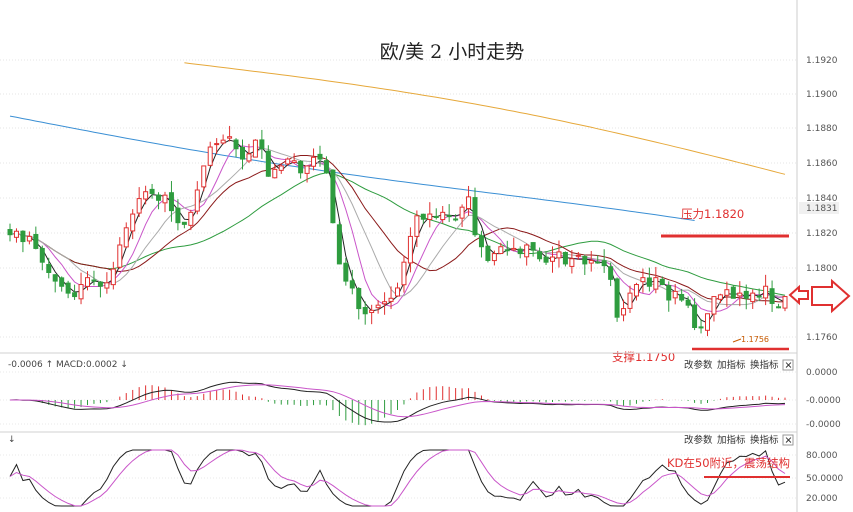 This screenshot has width=853, height=512. What do you see at coordinates (822, 61) in the screenshot?
I see `y-tick-1: 1.1920` at bounding box center [822, 61].